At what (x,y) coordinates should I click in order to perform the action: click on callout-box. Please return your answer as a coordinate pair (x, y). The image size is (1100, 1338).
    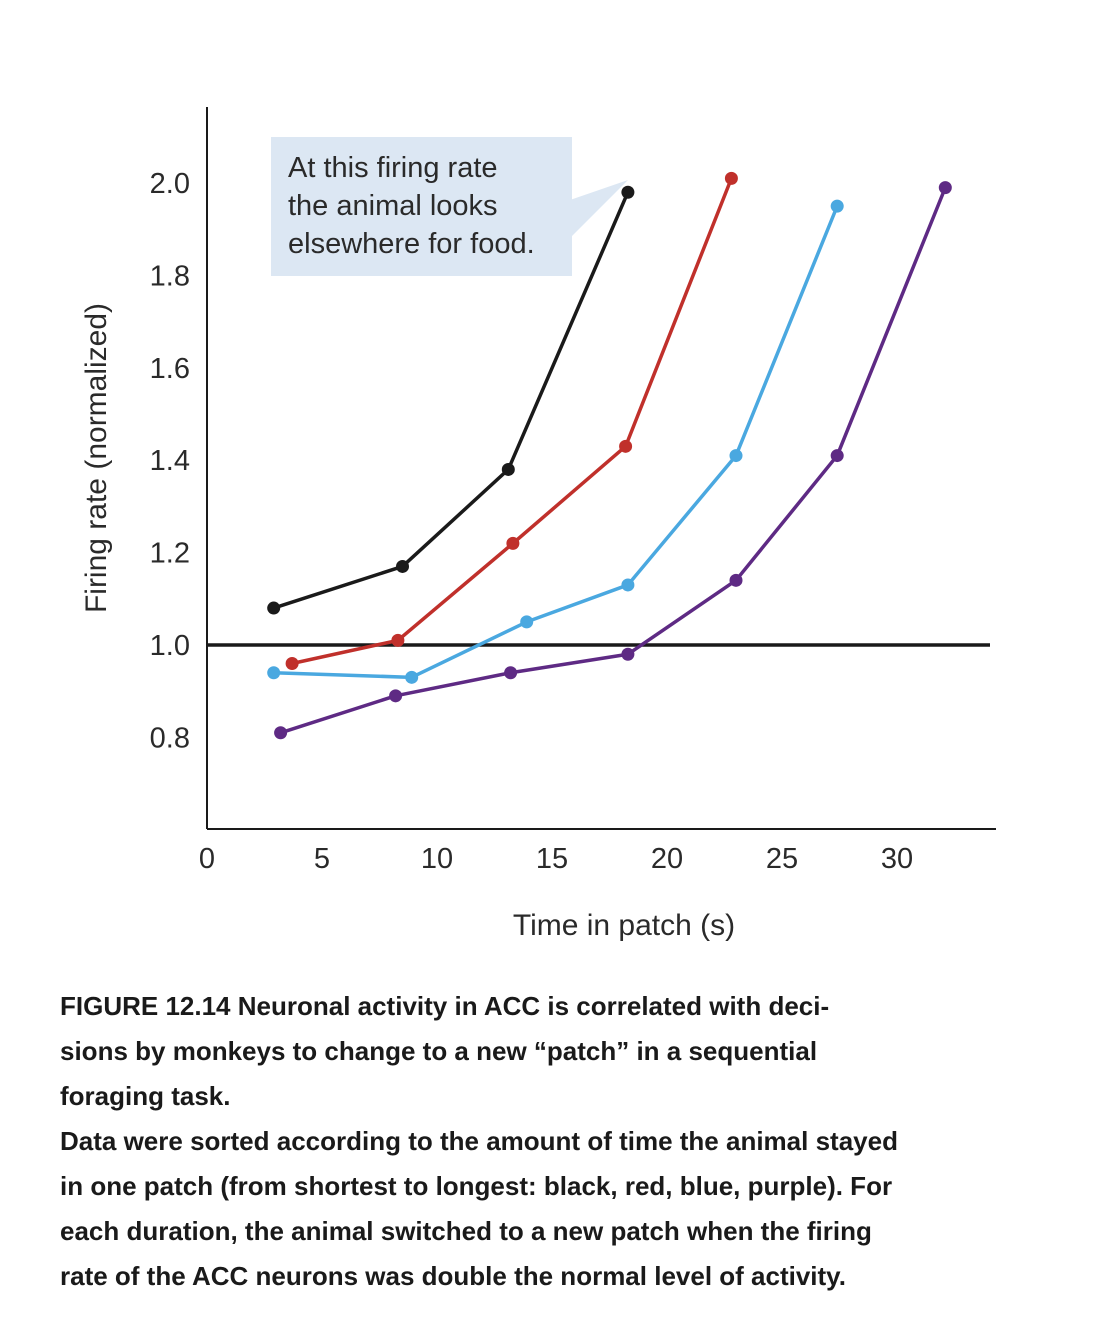
    Looking at the image, I should click on (421, 206).